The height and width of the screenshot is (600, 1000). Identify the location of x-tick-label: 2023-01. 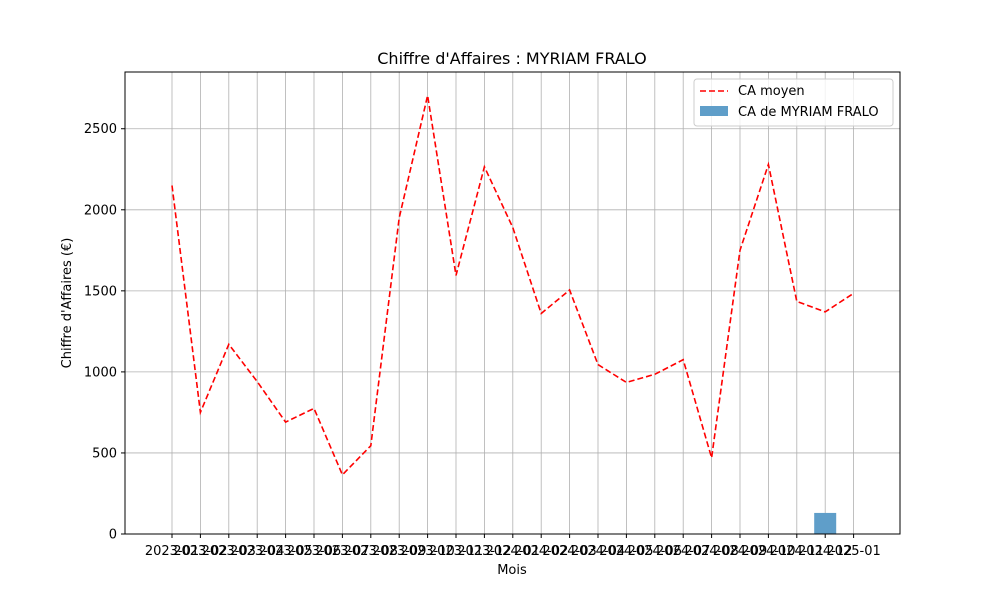
(172, 551).